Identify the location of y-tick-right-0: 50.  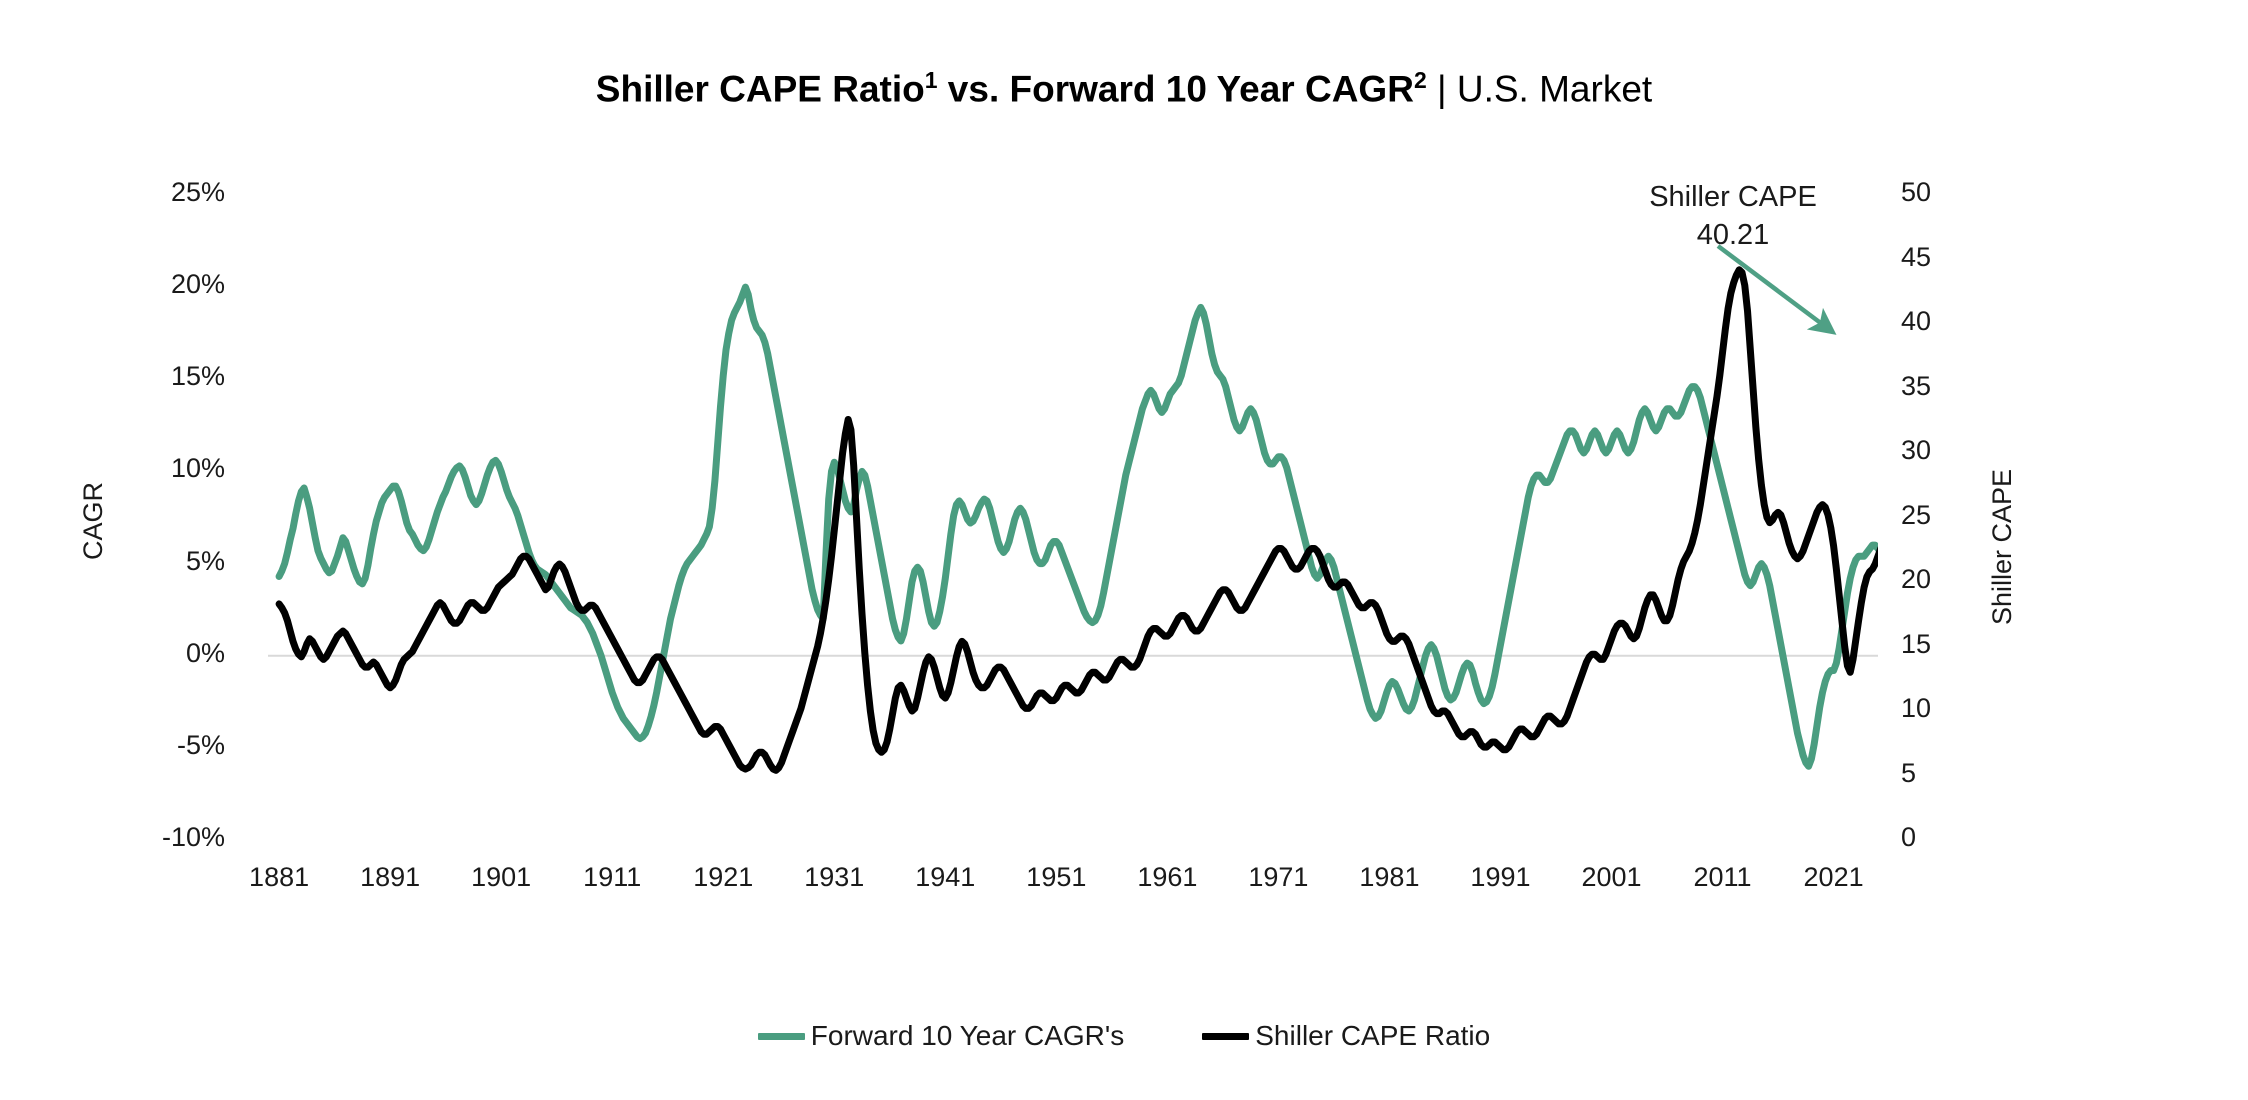
(1916, 192).